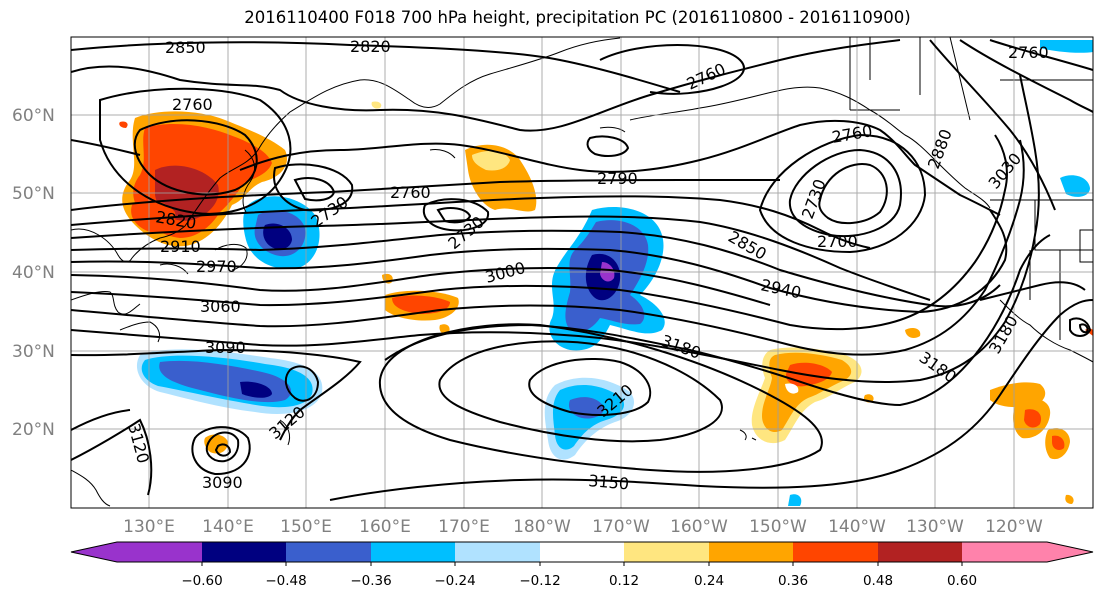 The height and width of the screenshot is (601, 1105). What do you see at coordinates (624, 581) in the screenshot?
I see `colorbar-tick-label: 0.12` at bounding box center [624, 581].